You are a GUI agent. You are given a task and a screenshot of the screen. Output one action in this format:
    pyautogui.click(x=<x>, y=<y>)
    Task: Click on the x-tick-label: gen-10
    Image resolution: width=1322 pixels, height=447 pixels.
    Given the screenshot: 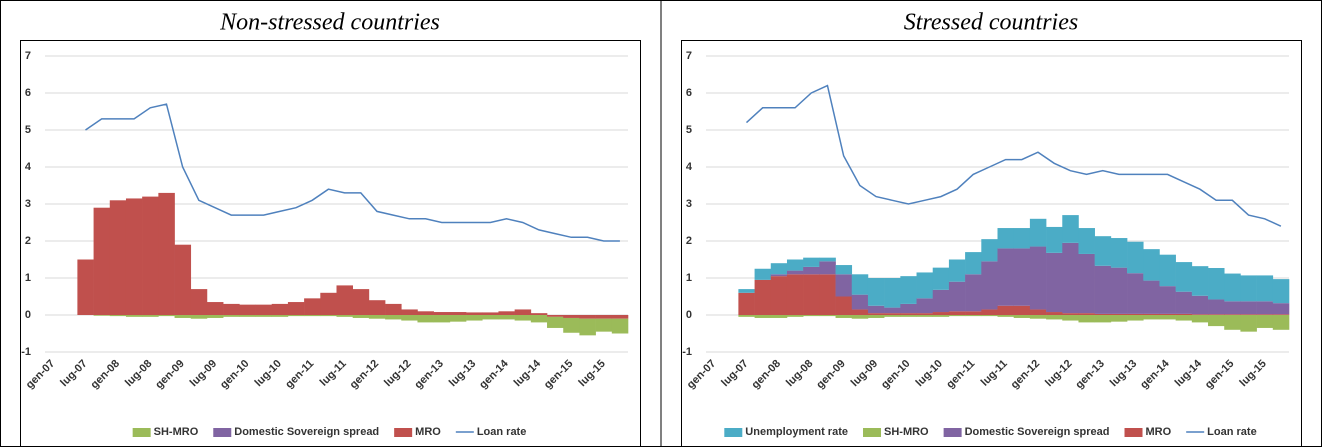 What is the action you would take?
    pyautogui.click(x=235, y=375)
    